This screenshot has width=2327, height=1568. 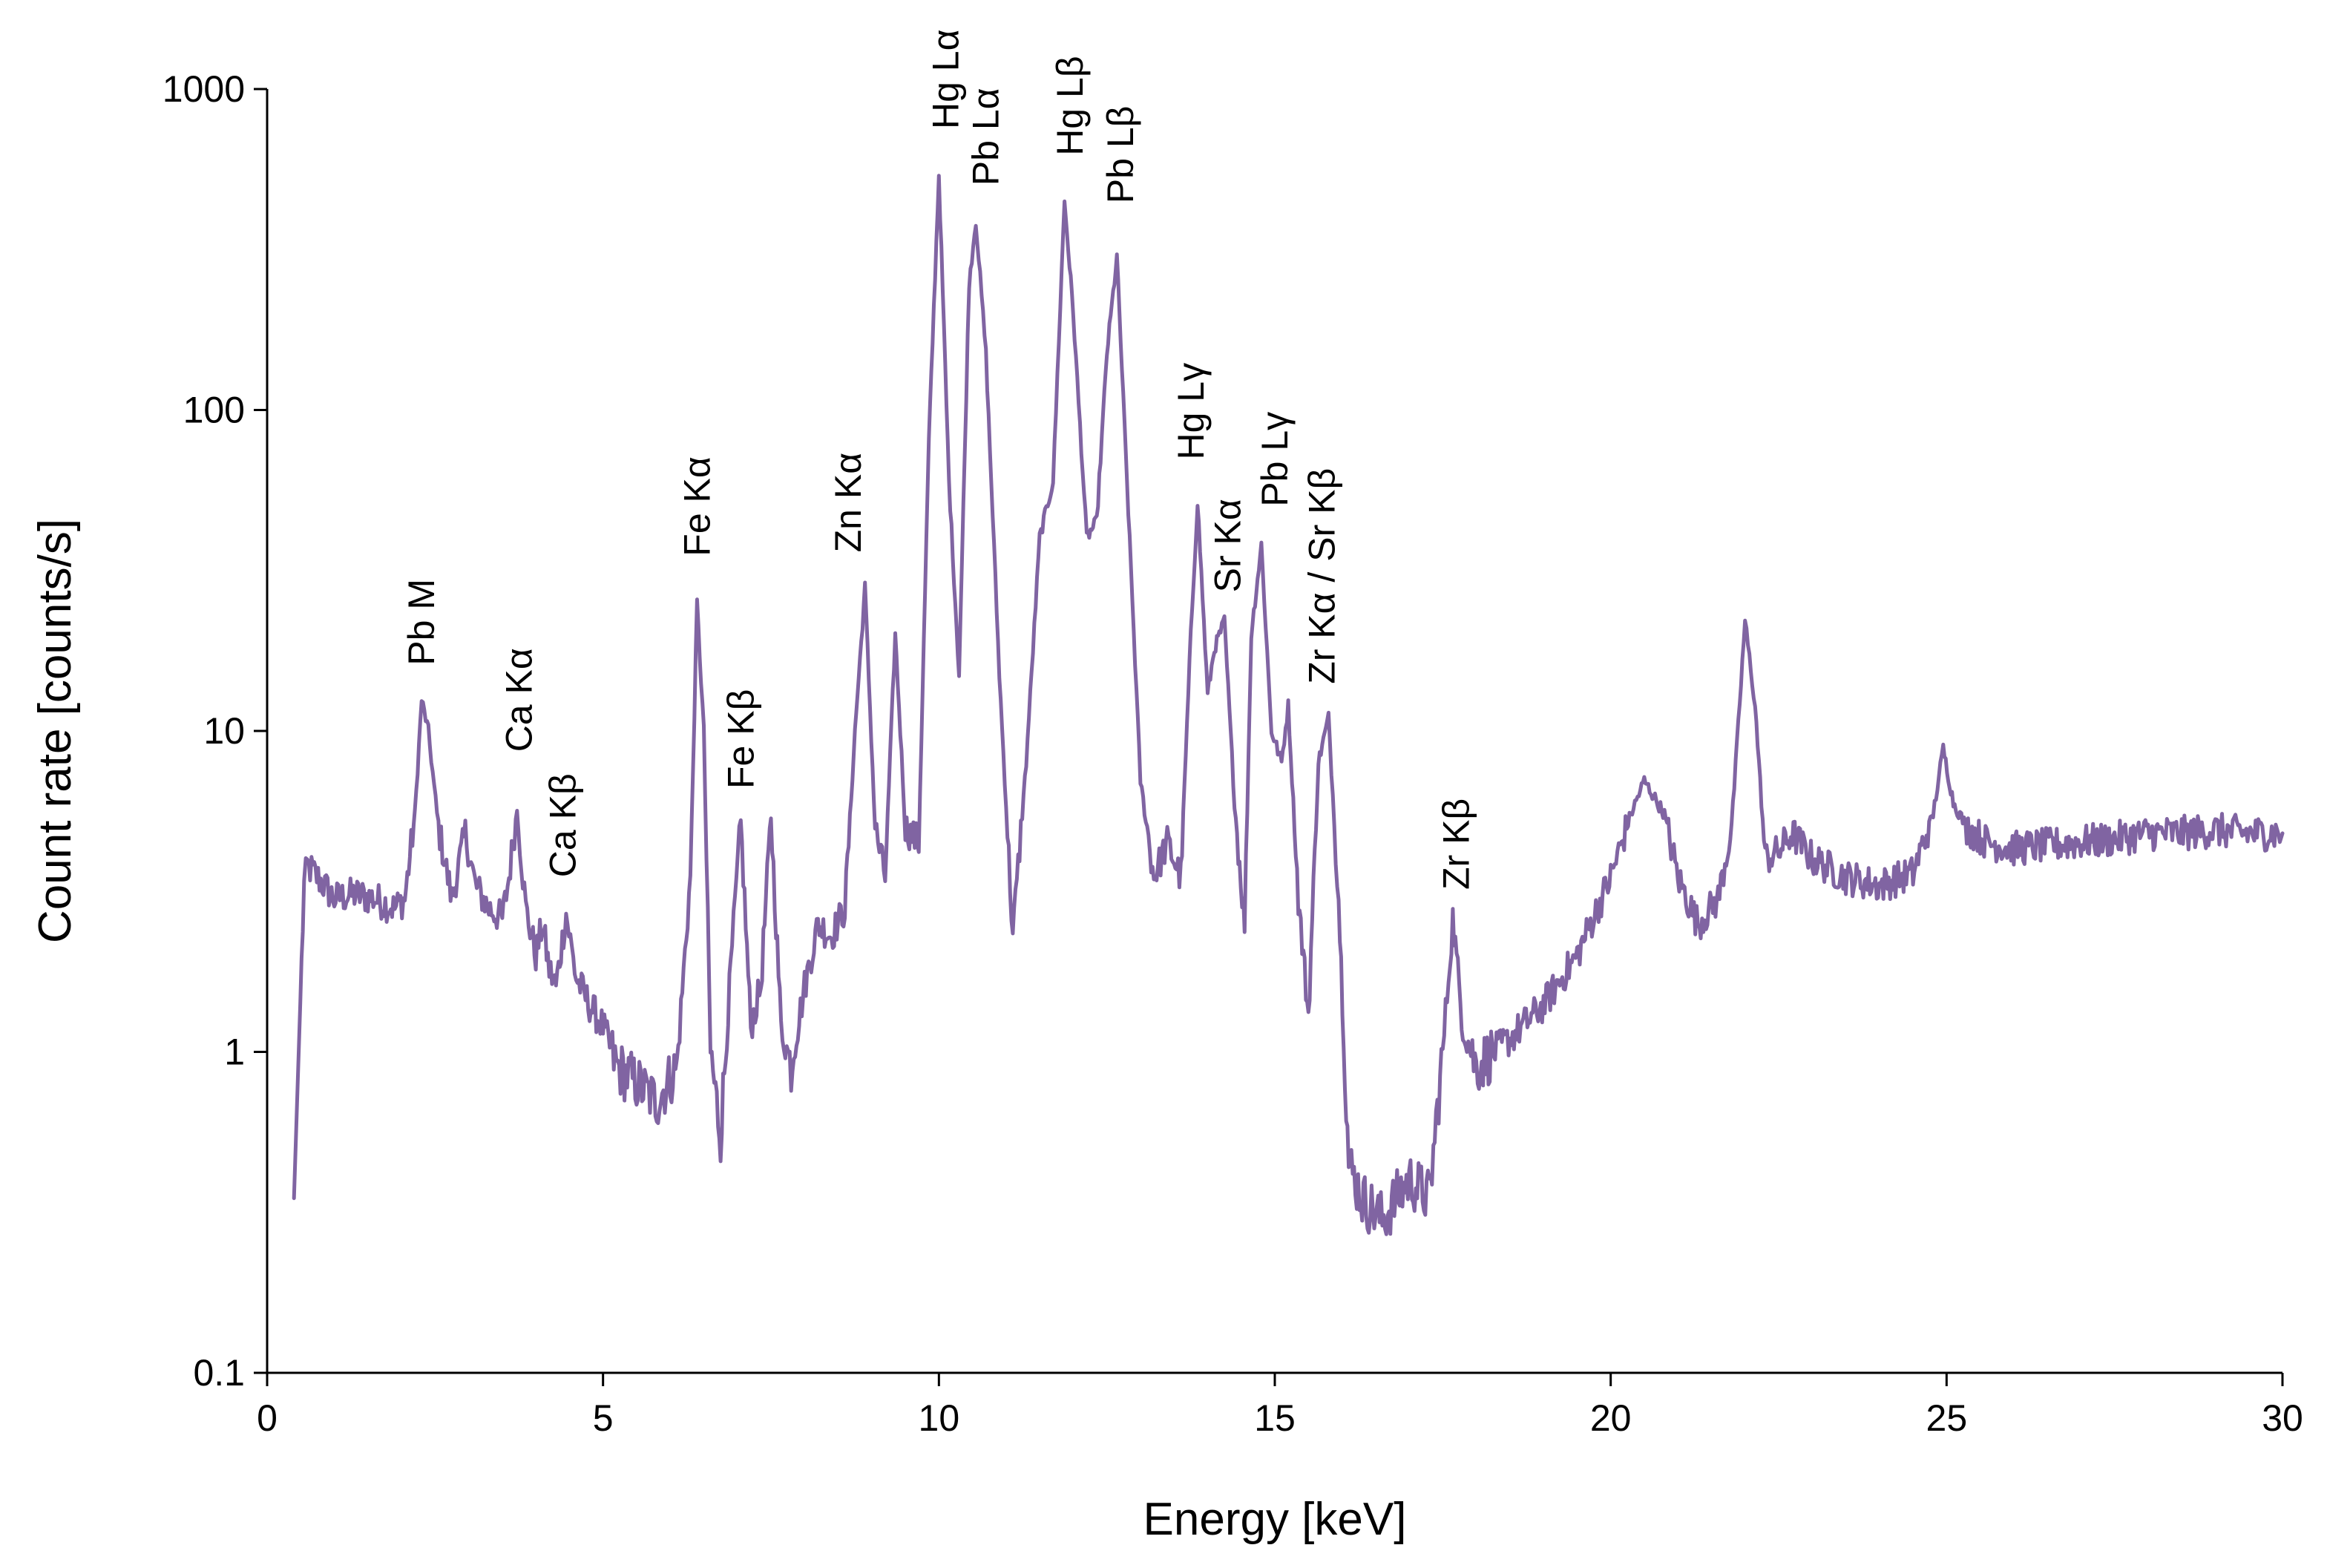 What do you see at coordinates (519, 700) in the screenshot?
I see `peak-label: Ca Kα` at bounding box center [519, 700].